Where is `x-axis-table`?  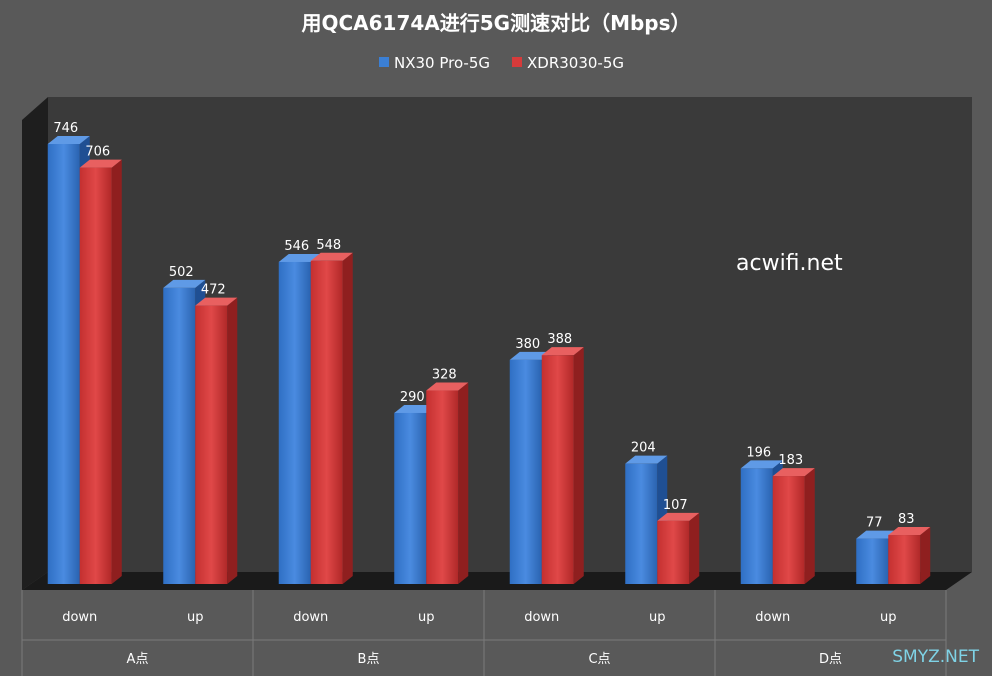 x-axis-table is located at coordinates (484, 633).